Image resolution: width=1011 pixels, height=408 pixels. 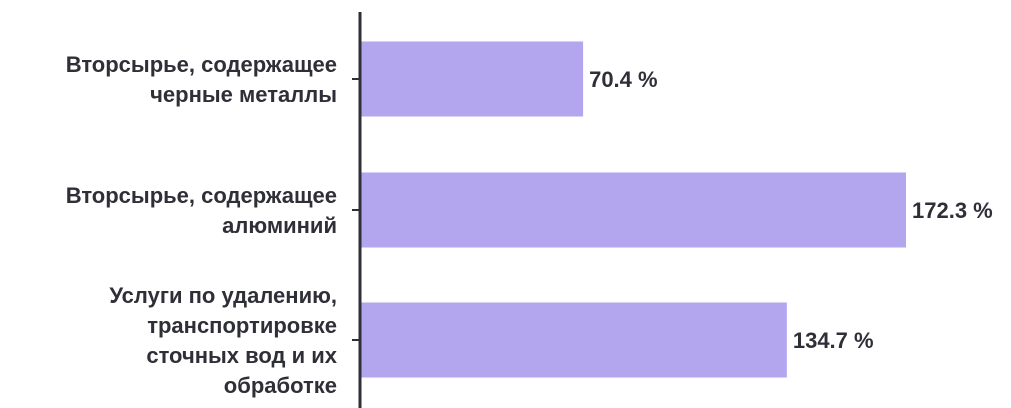 What do you see at coordinates (280, 385) in the screenshot?
I see `category-label-line: обработке` at bounding box center [280, 385].